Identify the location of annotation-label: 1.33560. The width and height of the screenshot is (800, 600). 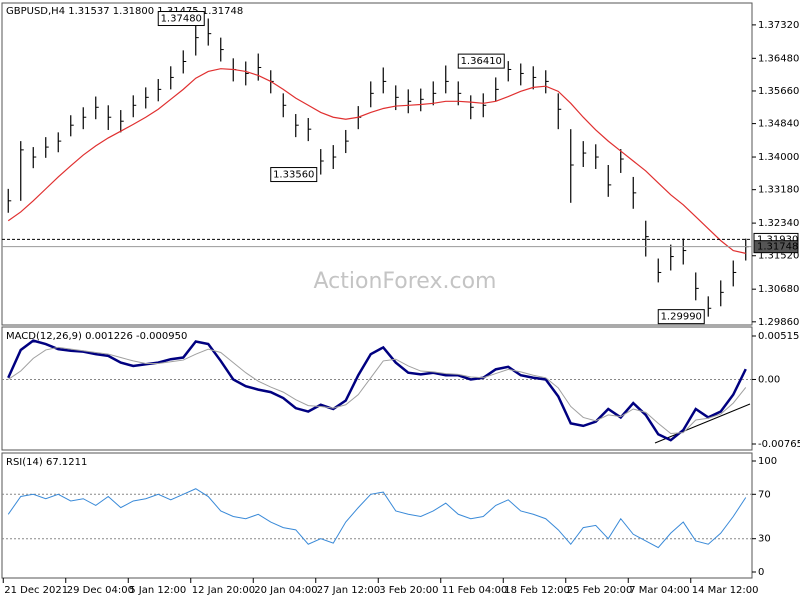
(293, 175).